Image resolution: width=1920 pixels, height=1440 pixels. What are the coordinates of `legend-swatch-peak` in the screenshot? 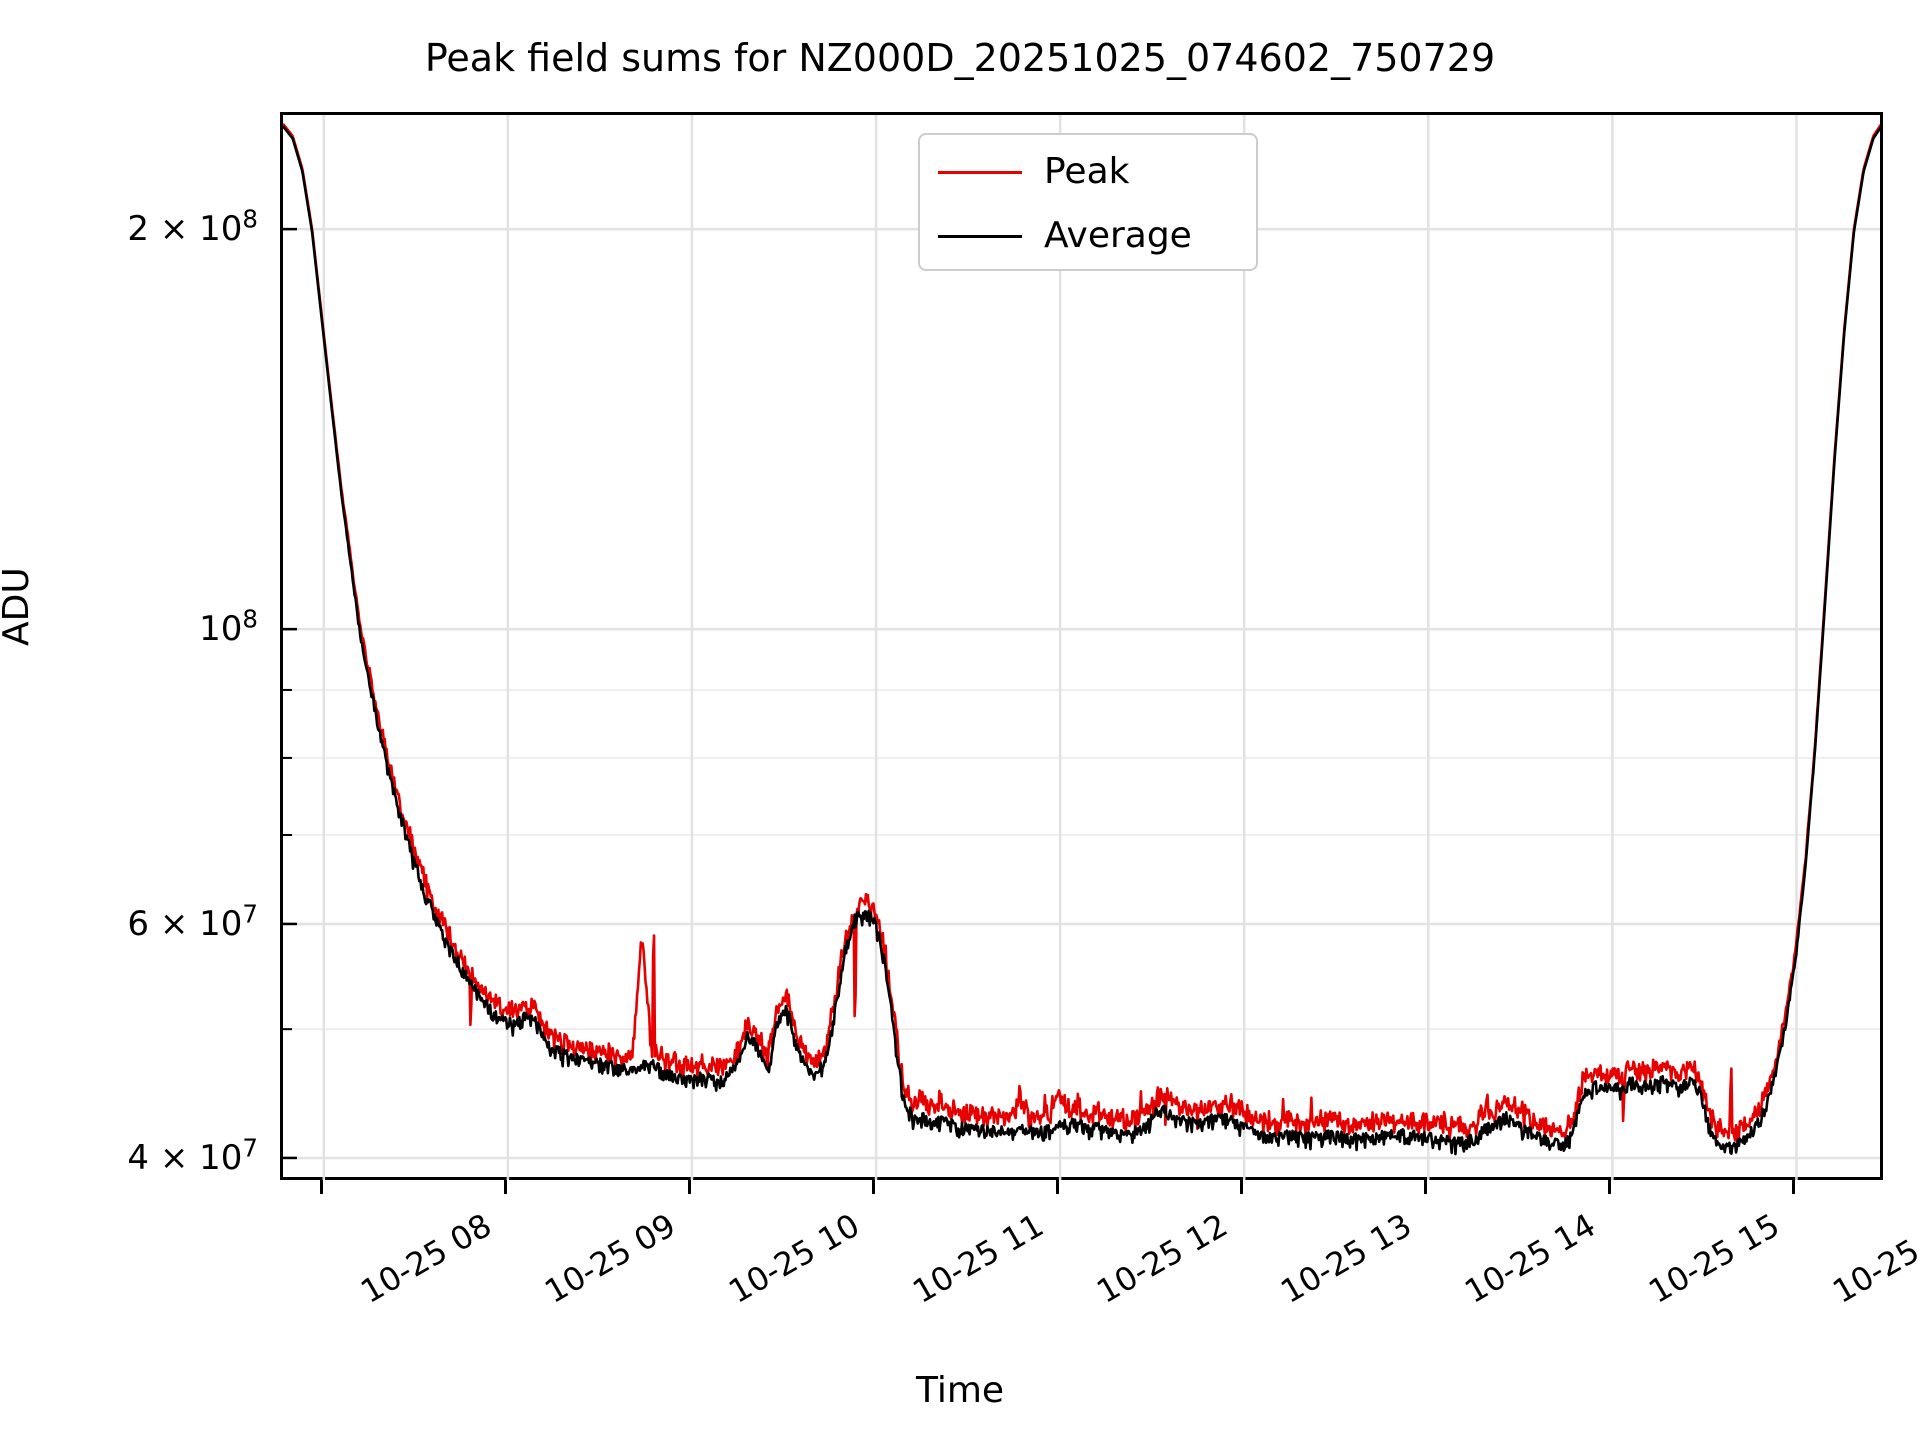 It's located at (980, 172).